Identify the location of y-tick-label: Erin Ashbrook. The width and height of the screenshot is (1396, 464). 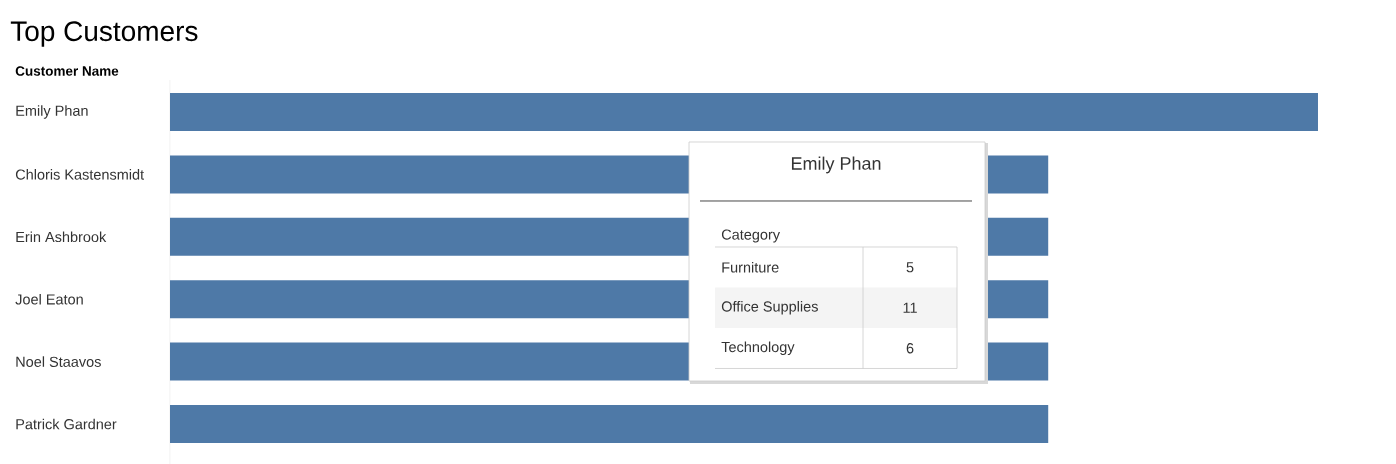
(61, 237).